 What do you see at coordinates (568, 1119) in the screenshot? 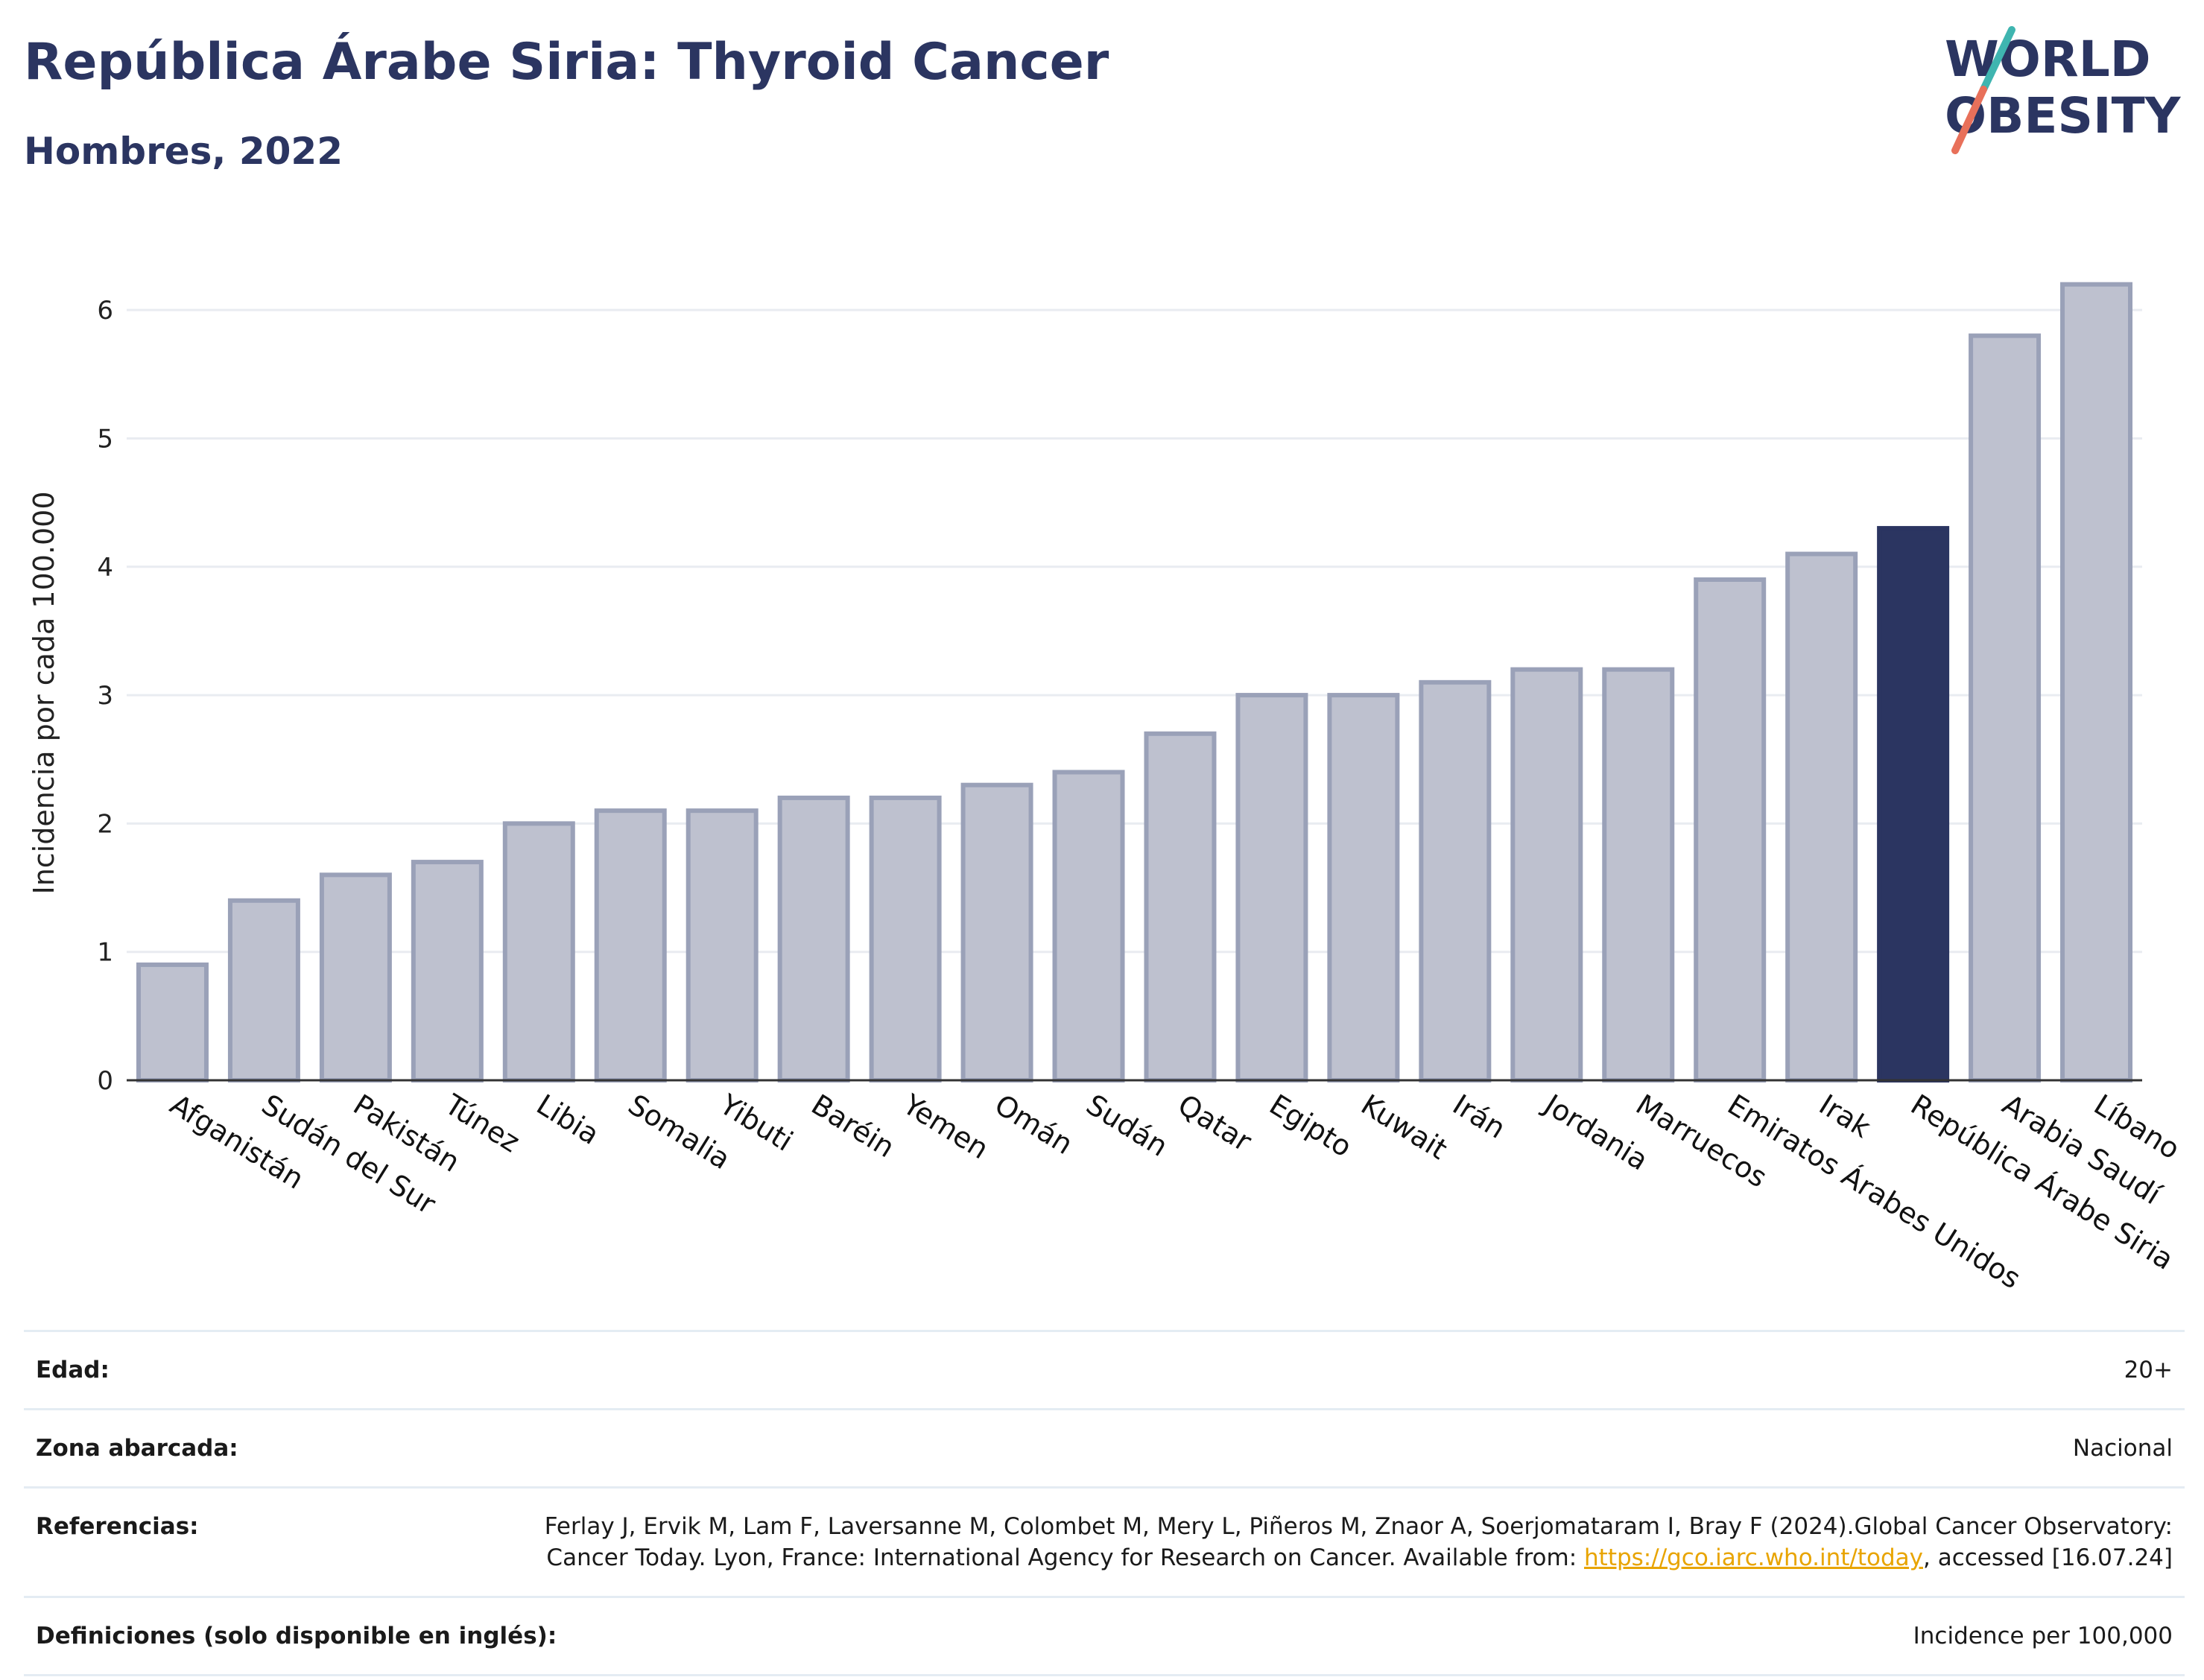
I see `x-tick-label: Libia` at bounding box center [568, 1119].